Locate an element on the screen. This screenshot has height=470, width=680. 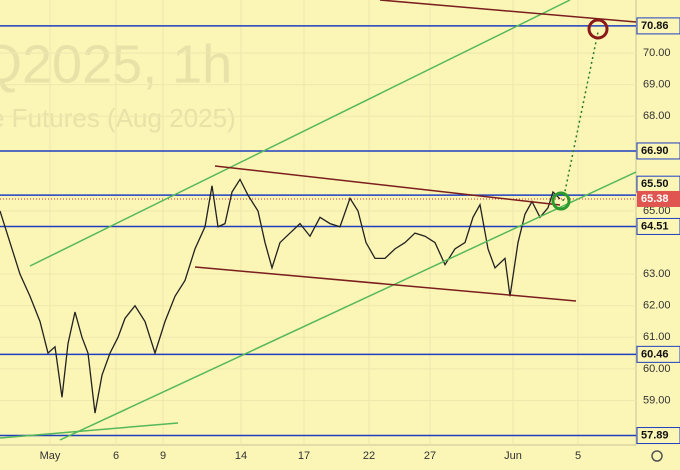
settings-icon is located at coordinates (657, 456).